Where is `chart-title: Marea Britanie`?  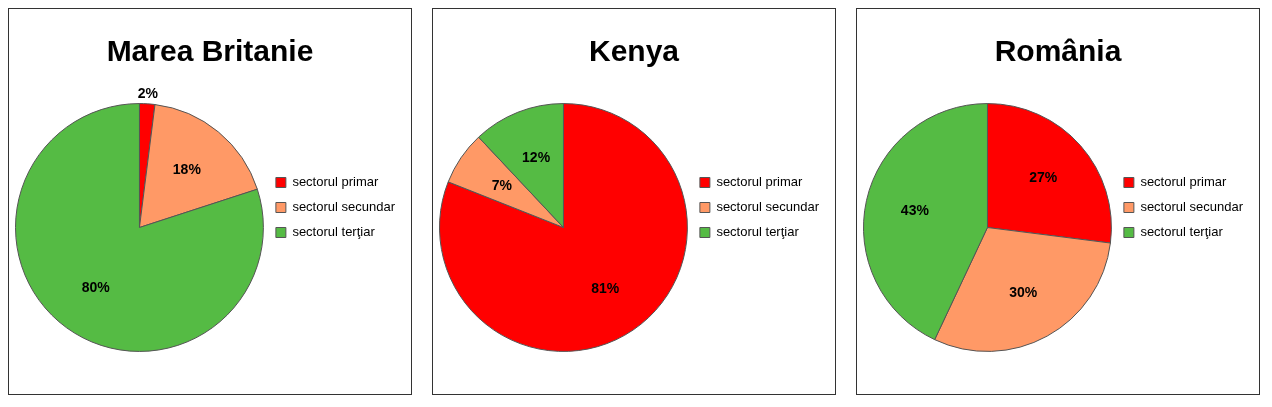 chart-title: Marea Britanie is located at coordinates (210, 51).